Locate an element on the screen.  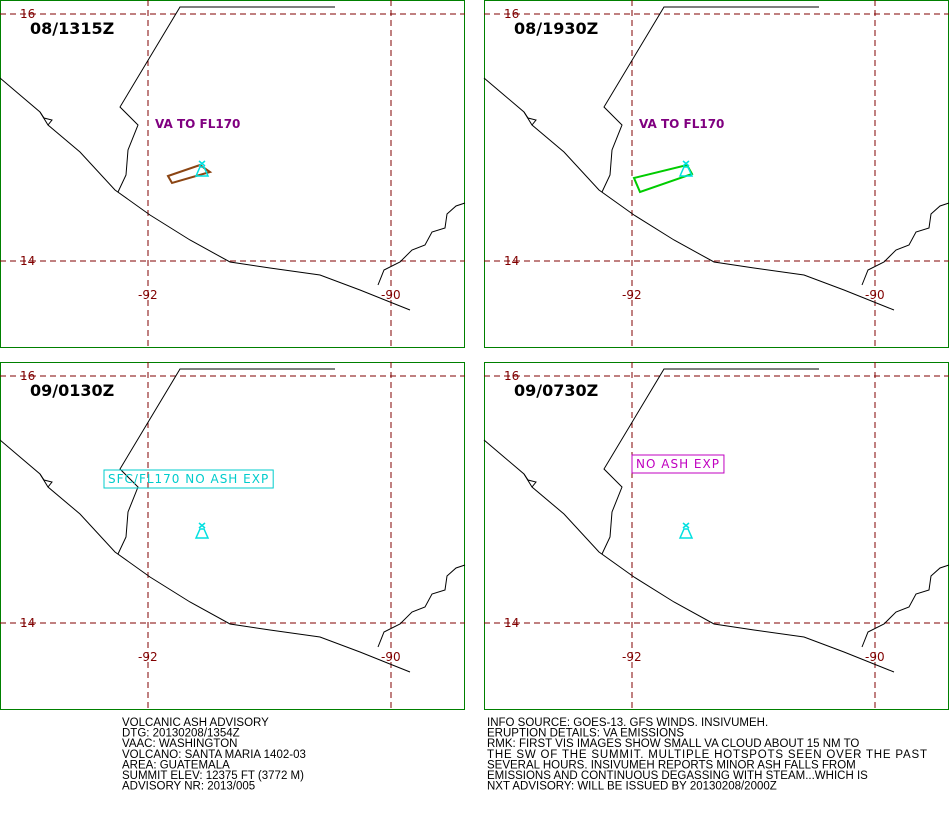
advisory-line: DTG: 20130208/1354Z is located at coordinates (181, 734).